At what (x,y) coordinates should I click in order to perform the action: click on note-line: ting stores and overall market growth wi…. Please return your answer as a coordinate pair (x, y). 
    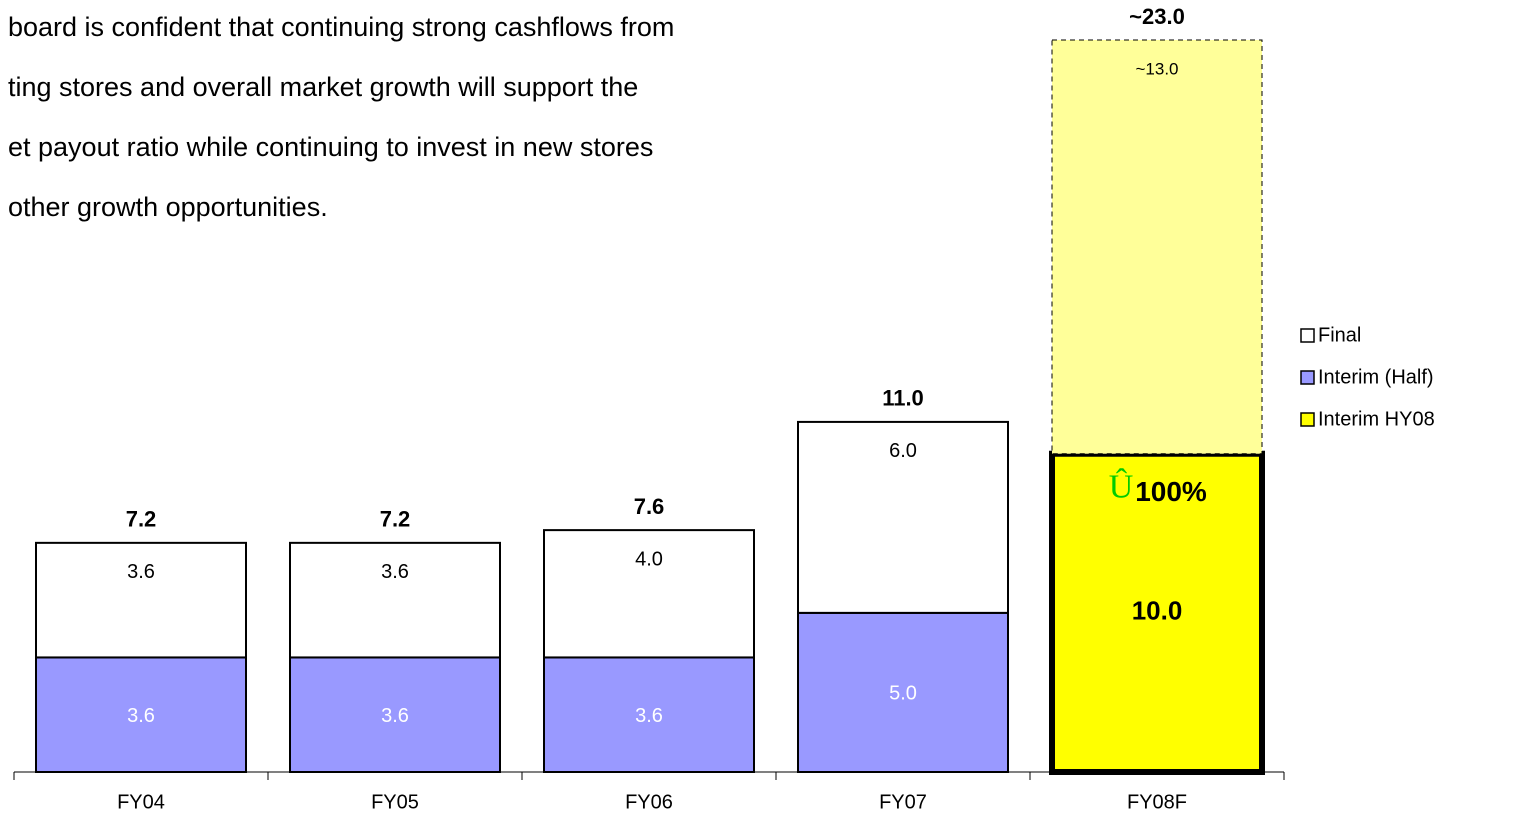
    Looking at the image, I should click on (323, 87).